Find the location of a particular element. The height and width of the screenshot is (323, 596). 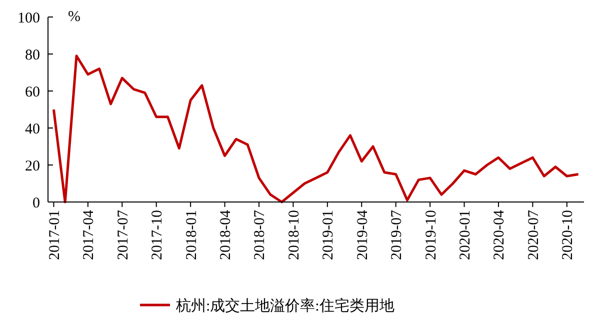

y-axis-title: % is located at coordinates (74, 17).